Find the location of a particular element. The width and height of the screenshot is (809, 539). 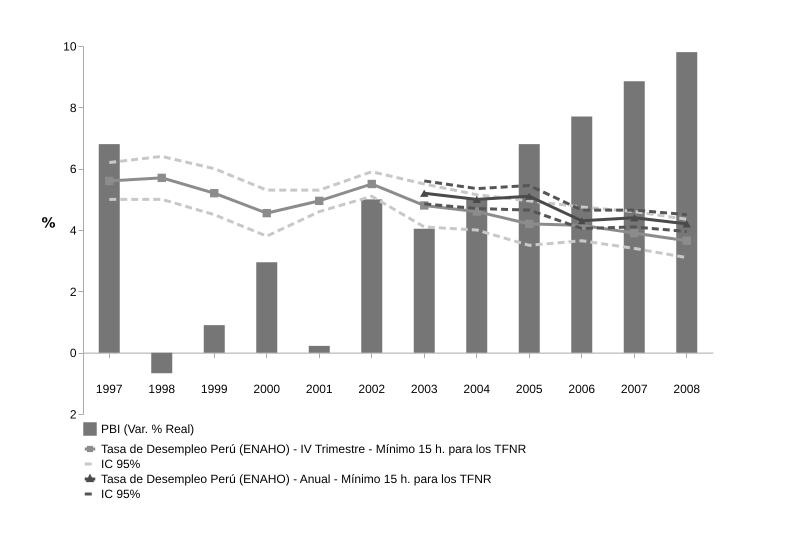

line-series is located at coordinates (555, 197).